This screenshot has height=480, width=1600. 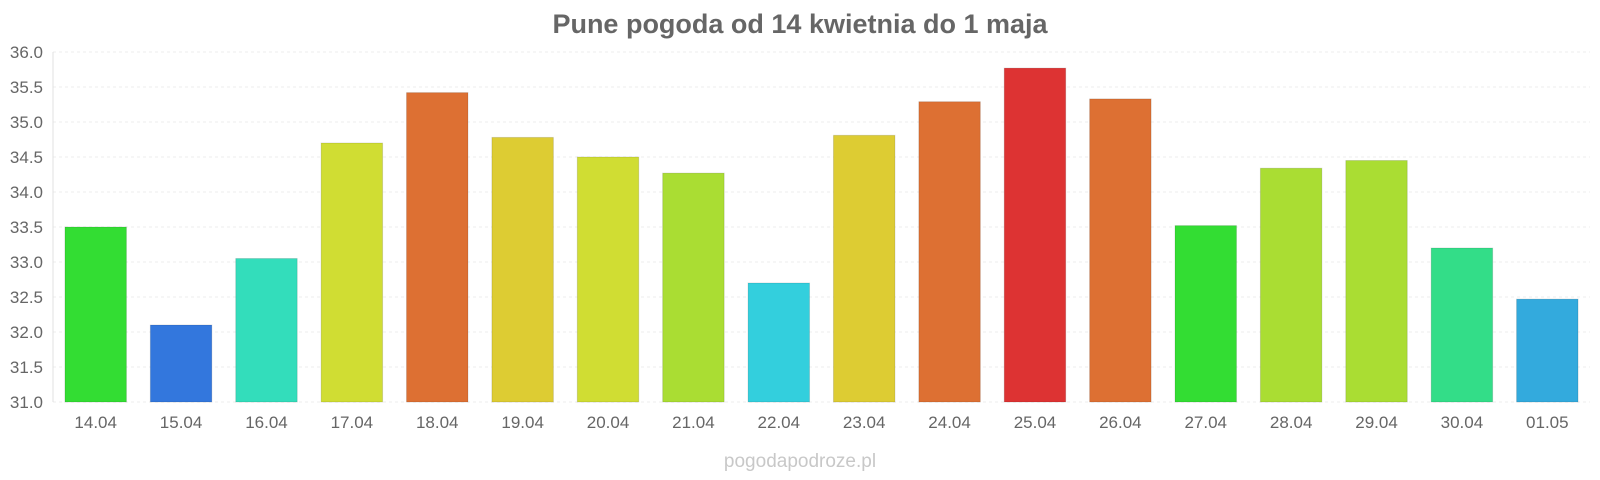 I want to click on y-tick-label: 33.5, so click(x=26, y=227).